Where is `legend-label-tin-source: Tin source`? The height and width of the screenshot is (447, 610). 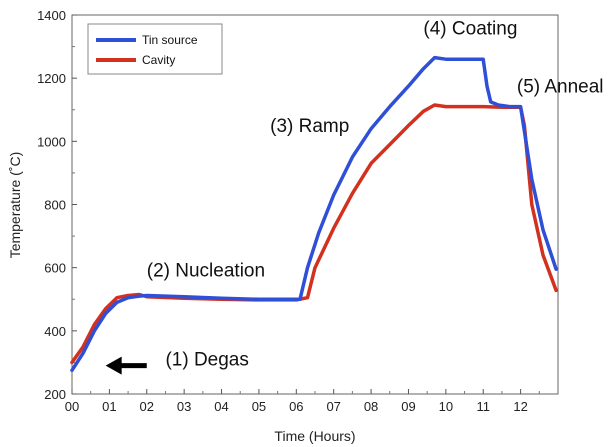 legend-label-tin-source: Tin source is located at coordinates (170, 40).